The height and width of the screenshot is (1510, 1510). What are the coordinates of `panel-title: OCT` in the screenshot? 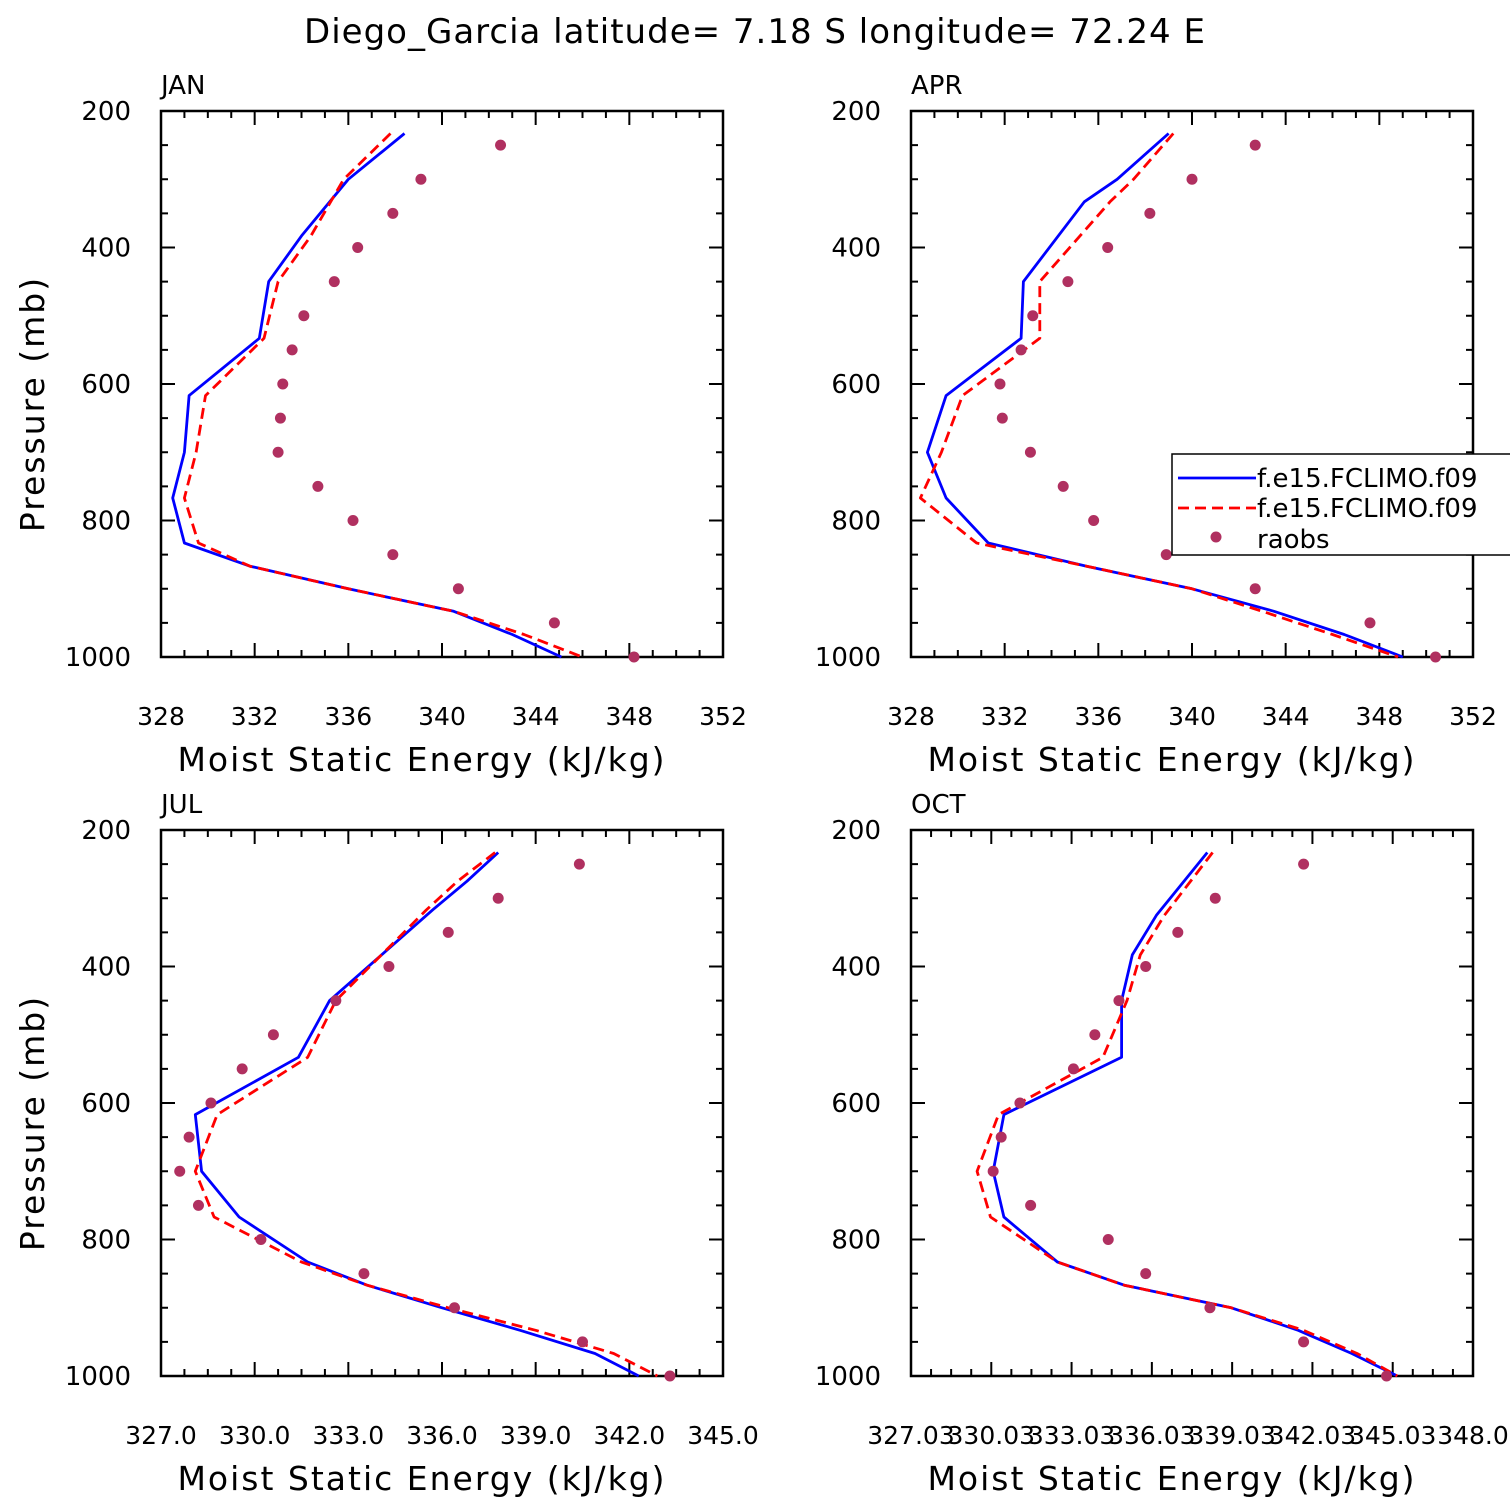 It's located at (938, 805).